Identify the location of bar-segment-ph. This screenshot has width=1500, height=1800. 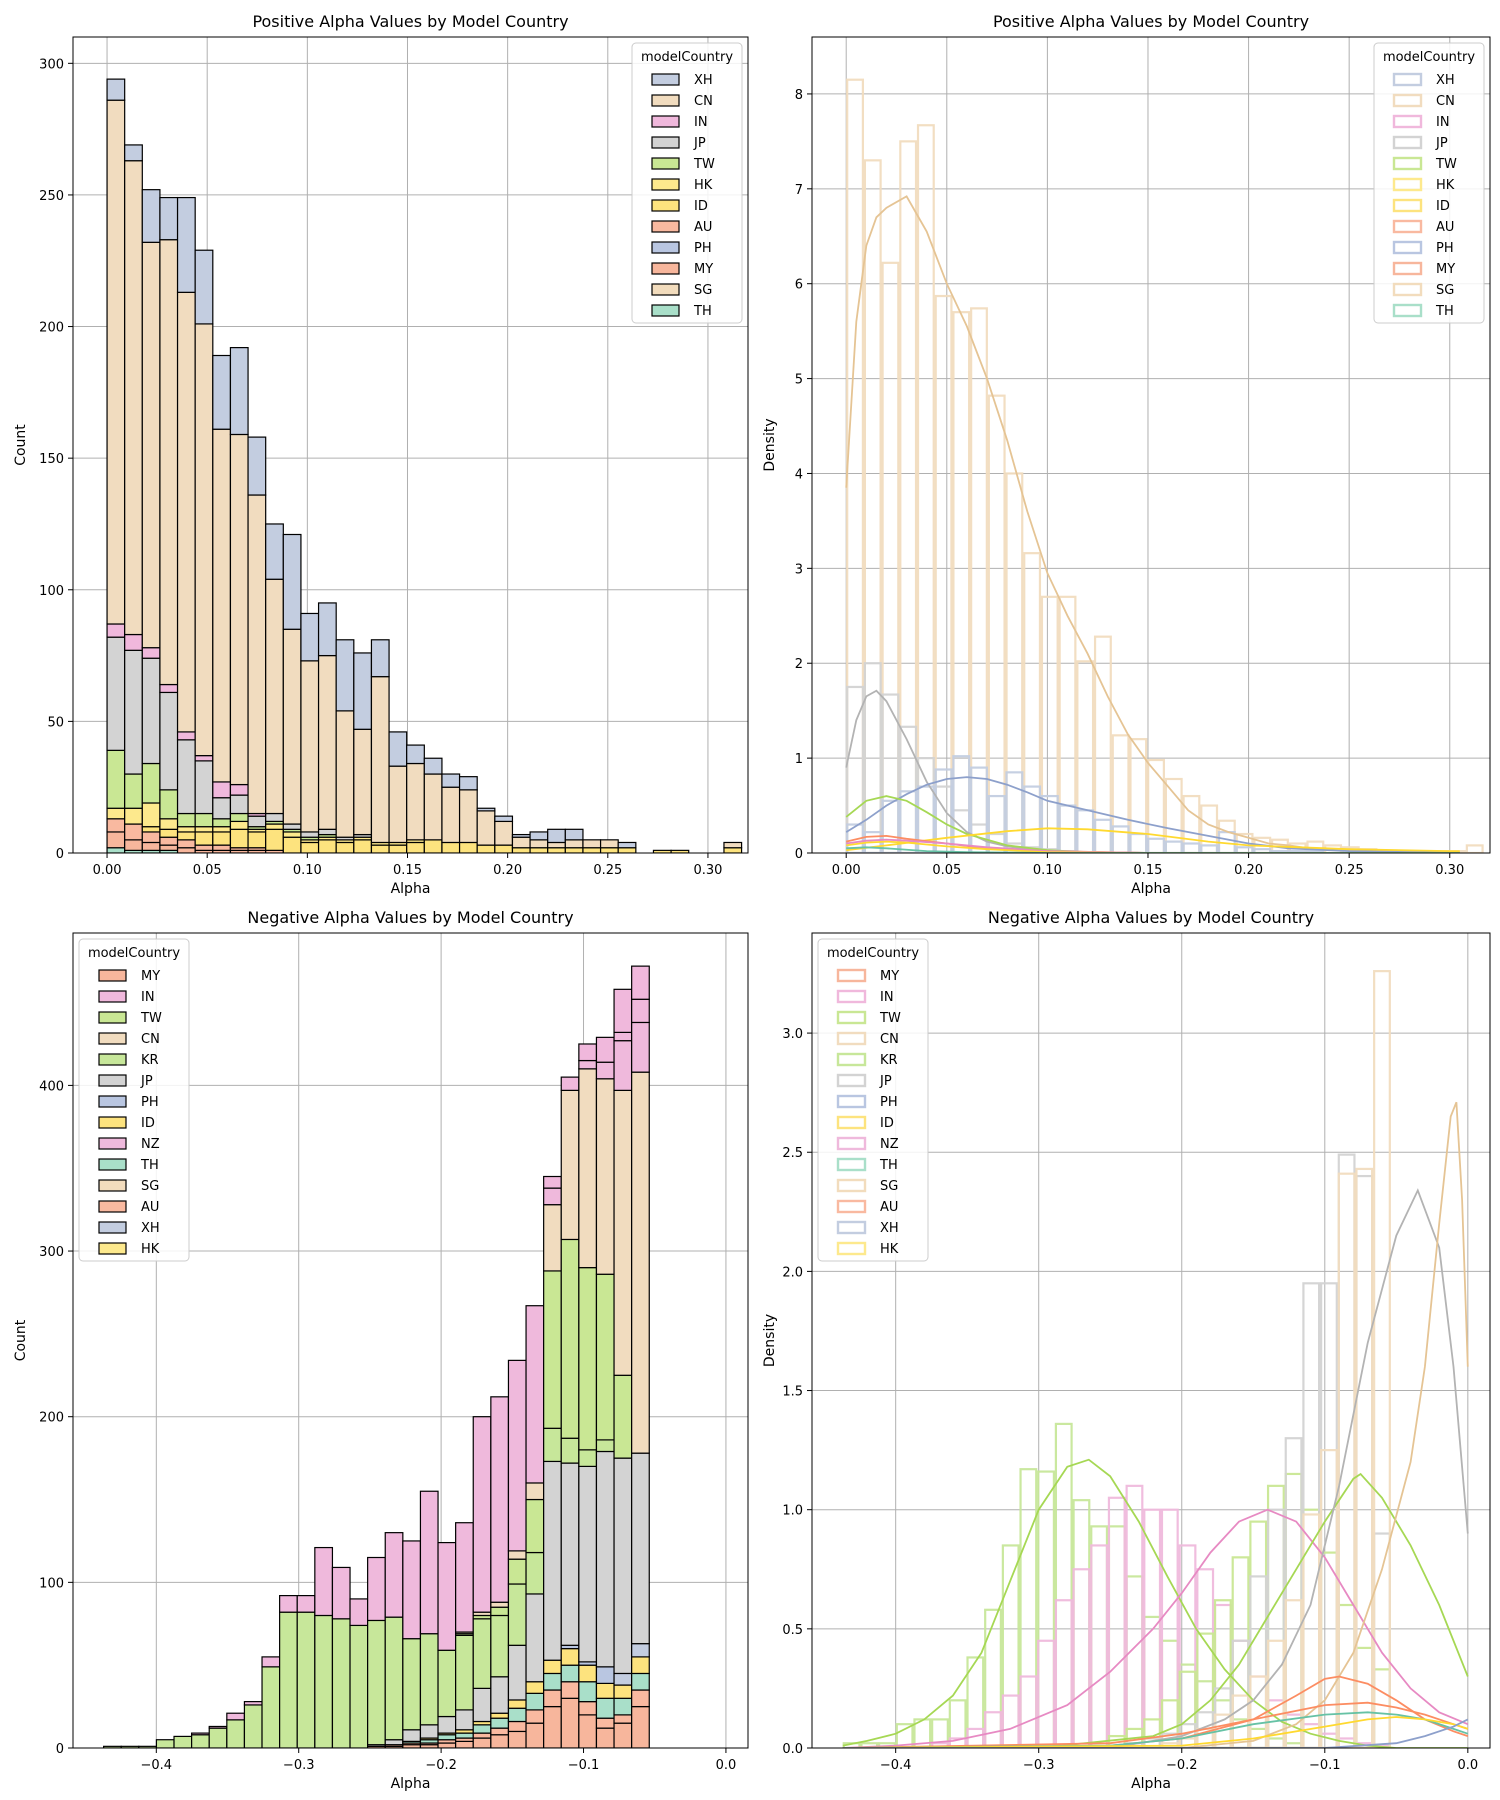
(605, 1675).